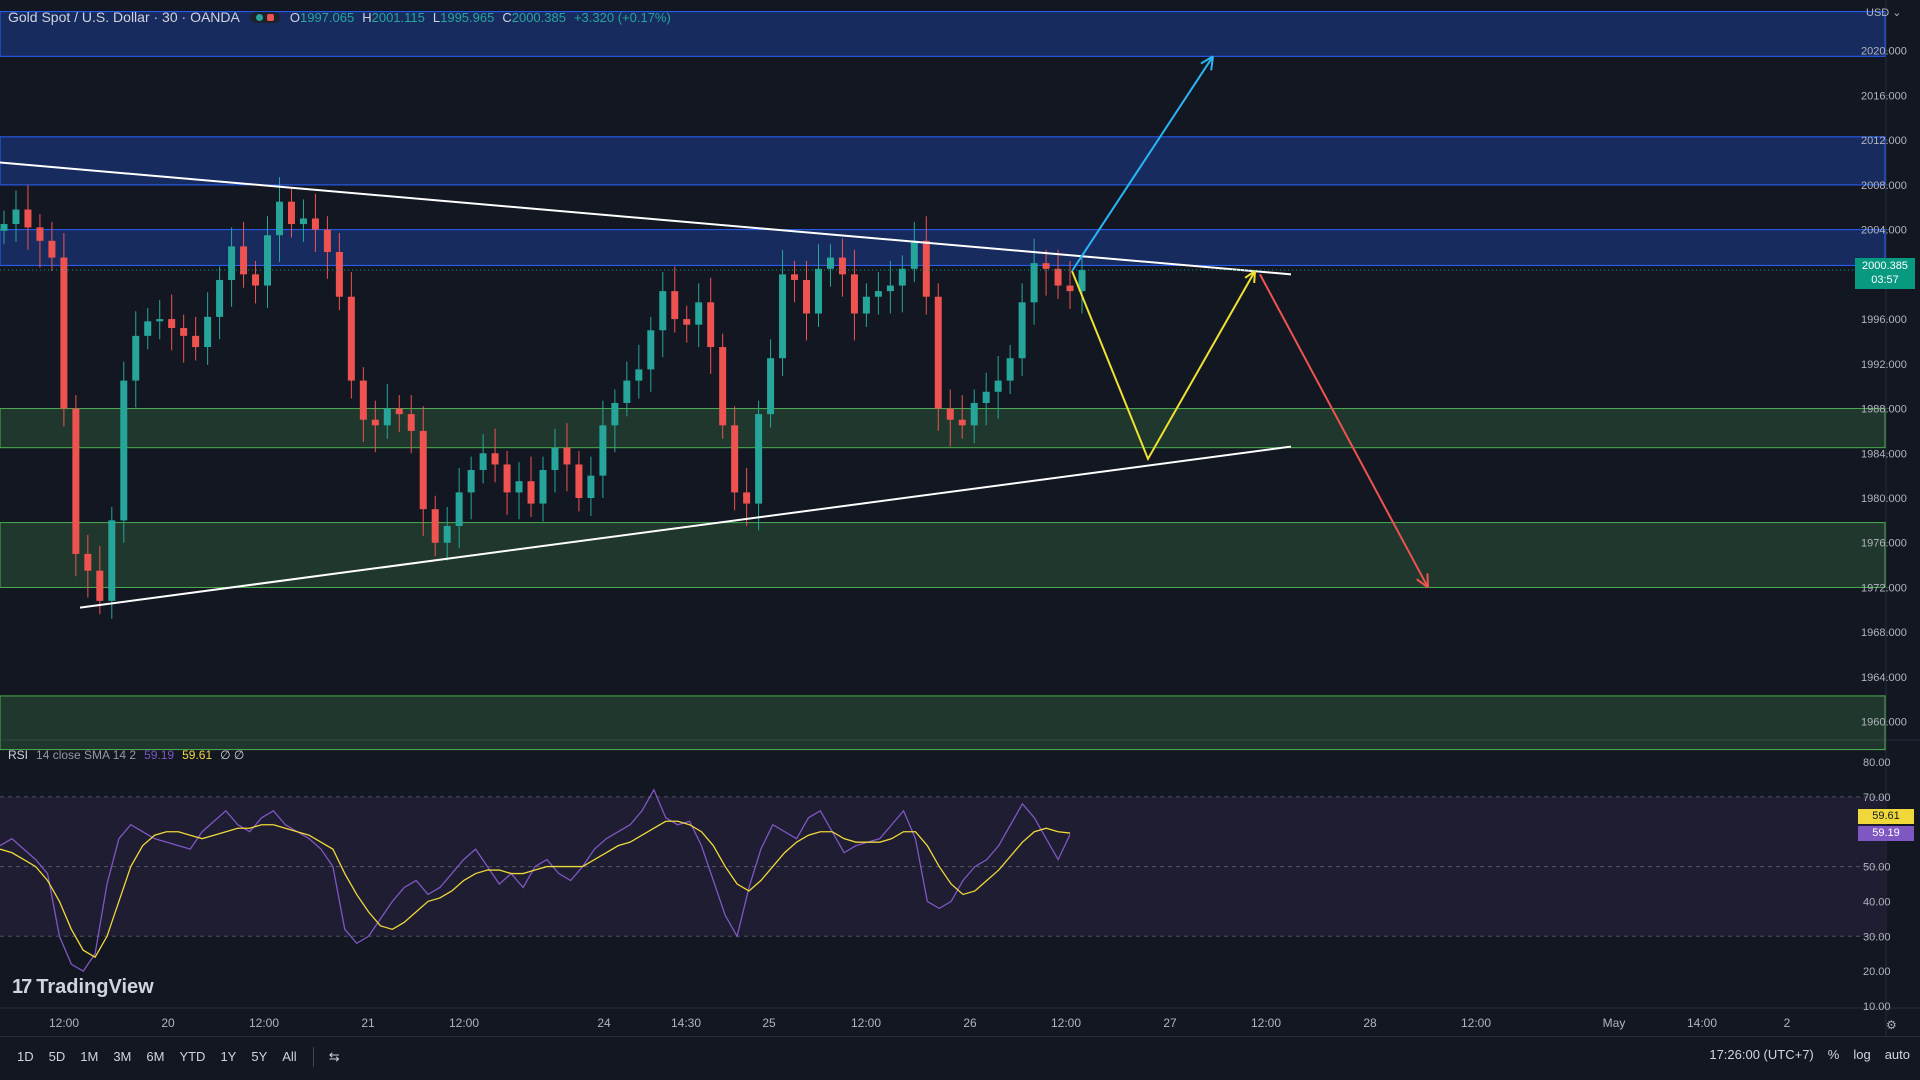 This screenshot has width=1920, height=1080. I want to click on open-value: 1997.065, so click(327, 17).